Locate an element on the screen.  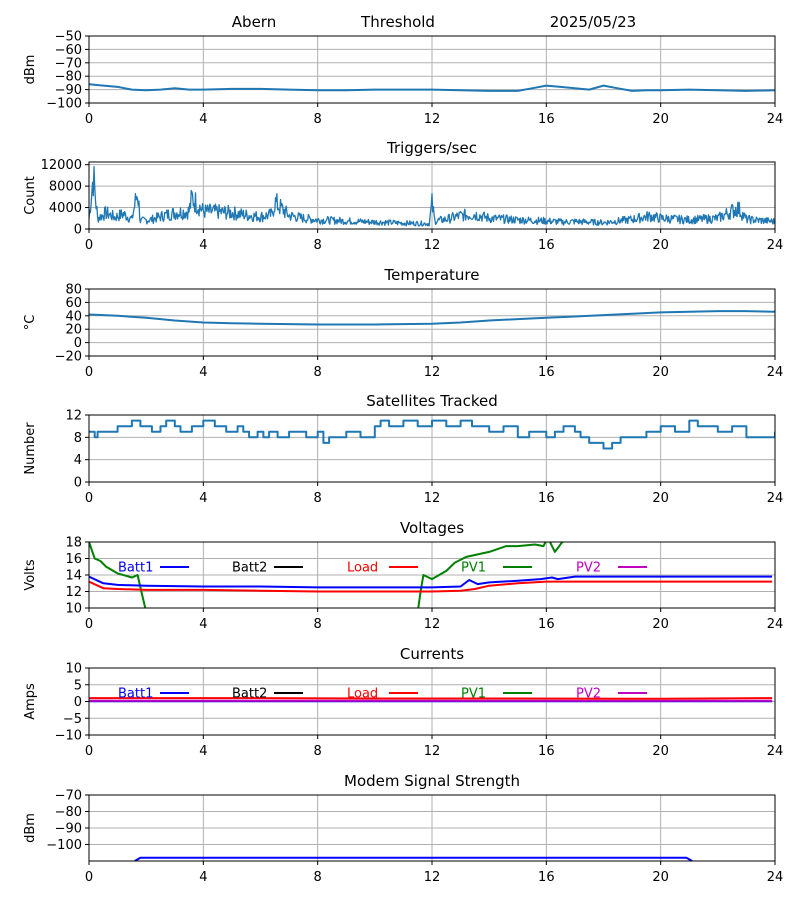
y-axis-label: Amps is located at coordinates (30, 701).